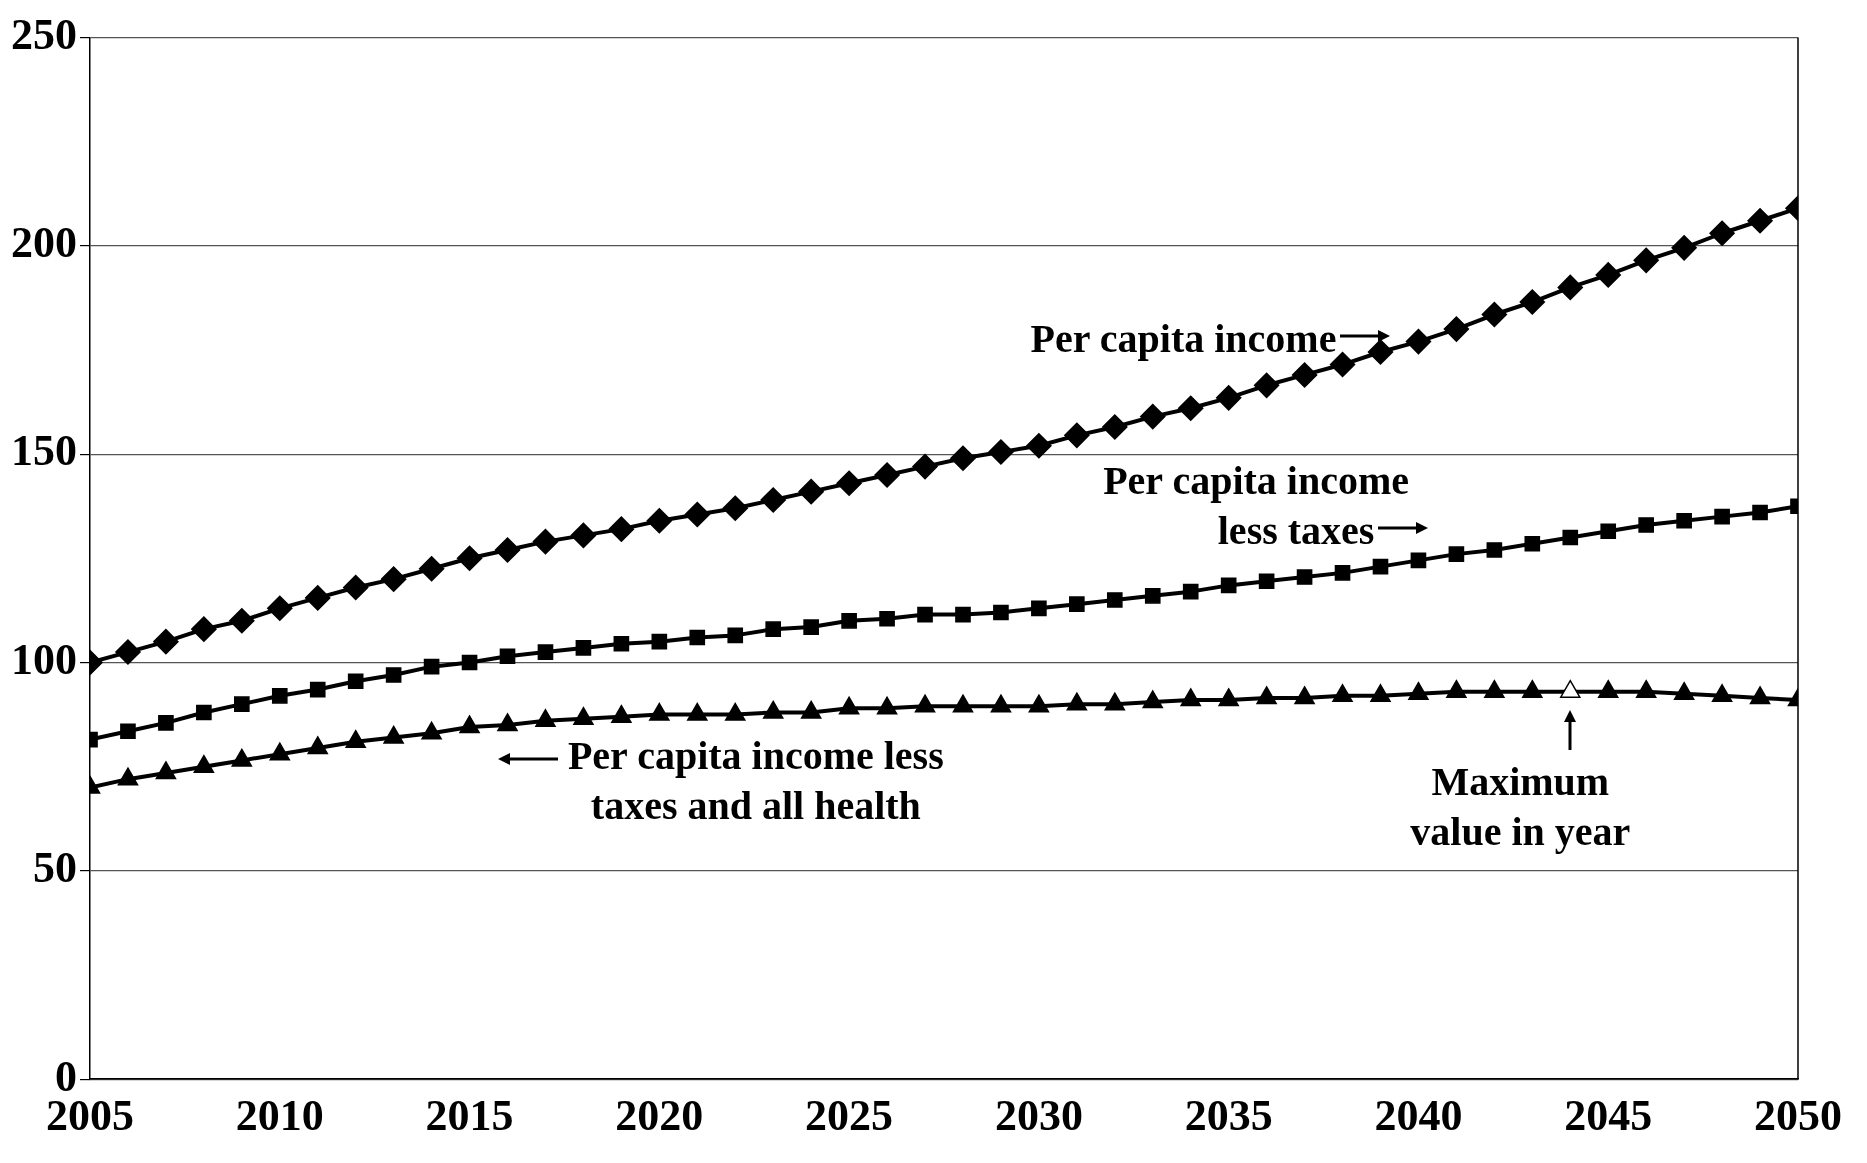  I want to click on x-tick-label: 2045, so click(1608, 1115).